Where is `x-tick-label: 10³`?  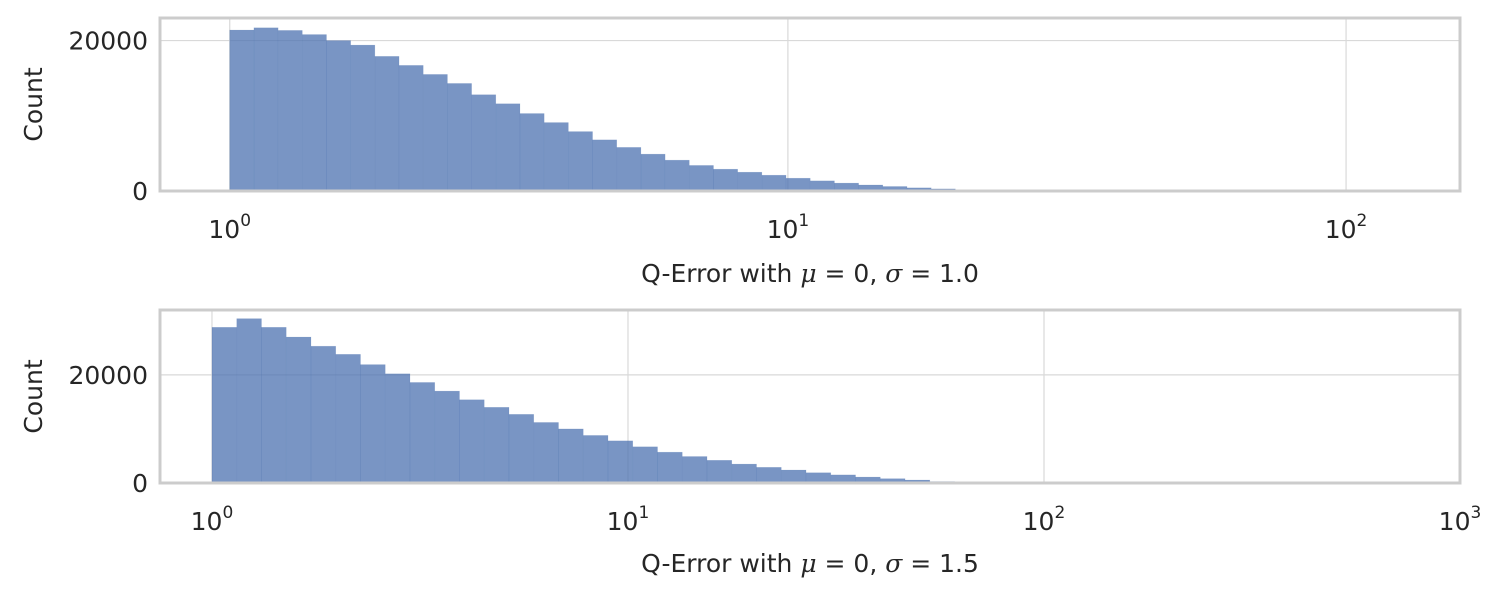
x-tick-label: 10³ is located at coordinates (1460, 519).